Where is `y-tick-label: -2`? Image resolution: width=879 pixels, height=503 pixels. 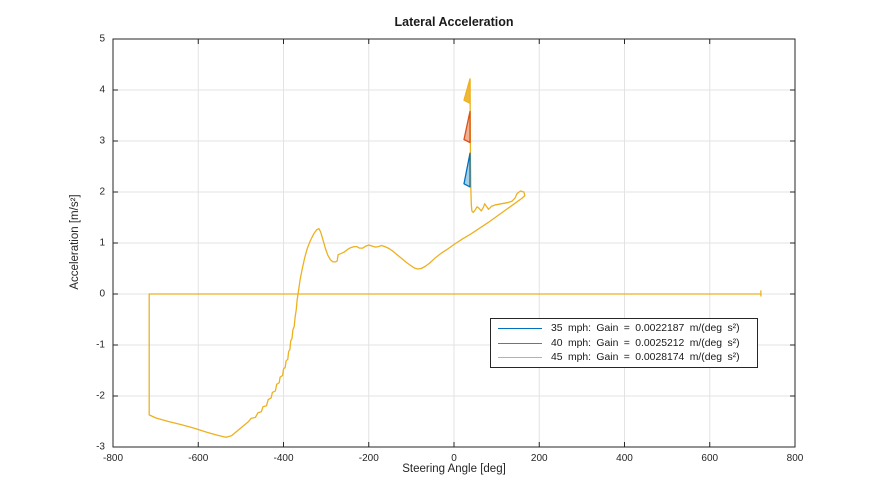 y-tick-label: -2 is located at coordinates (100, 396).